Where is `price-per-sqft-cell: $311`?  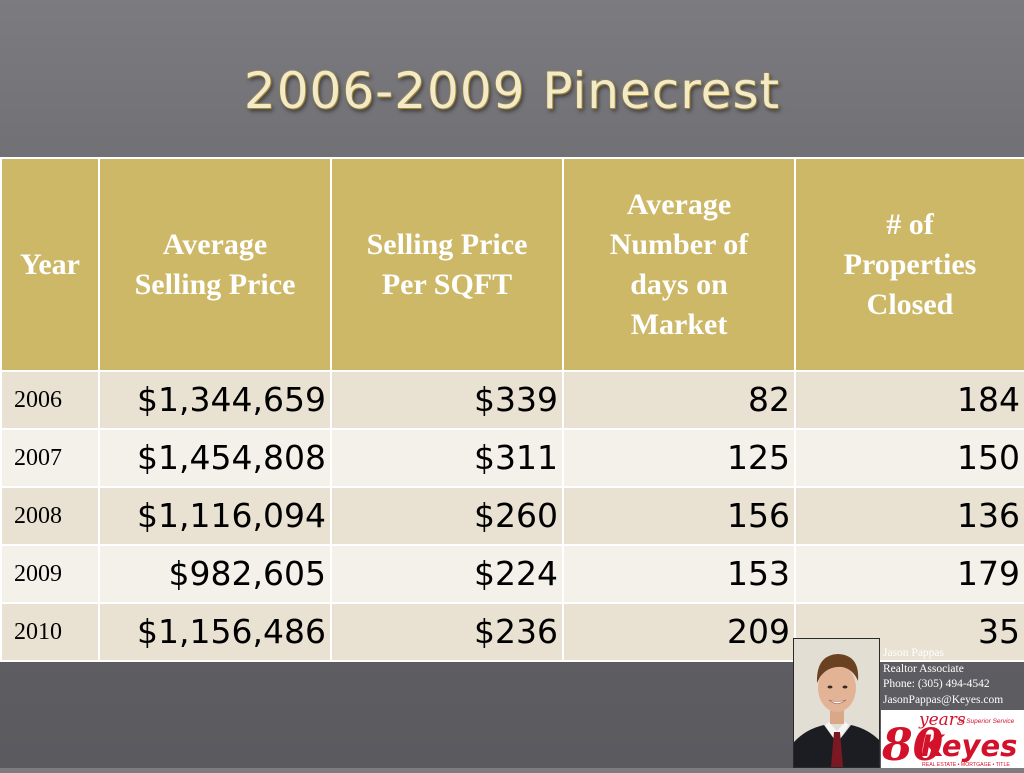
price-per-sqft-cell: $311 is located at coordinates (447, 458).